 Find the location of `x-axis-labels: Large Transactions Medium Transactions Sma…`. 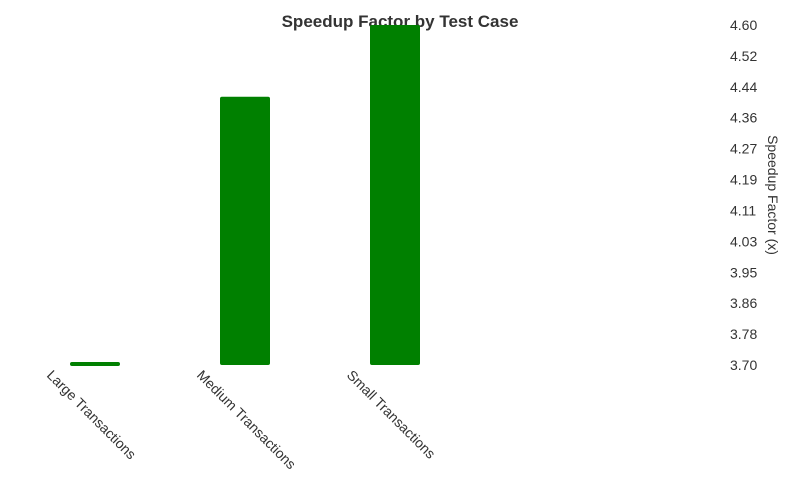

x-axis-labels: Large Transactions Medium Transactions Sma… is located at coordinates (241, 419).